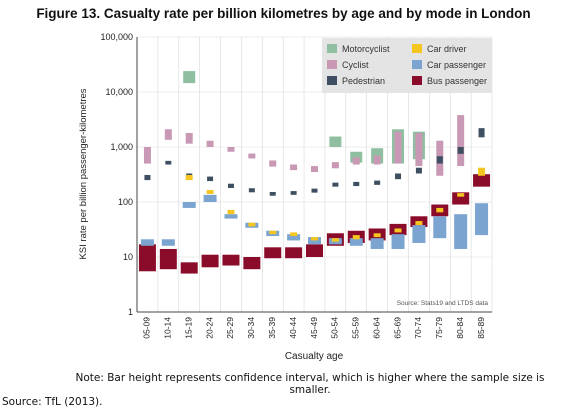  I want to click on legend-label-cyclist: Cyclist, so click(355, 65).